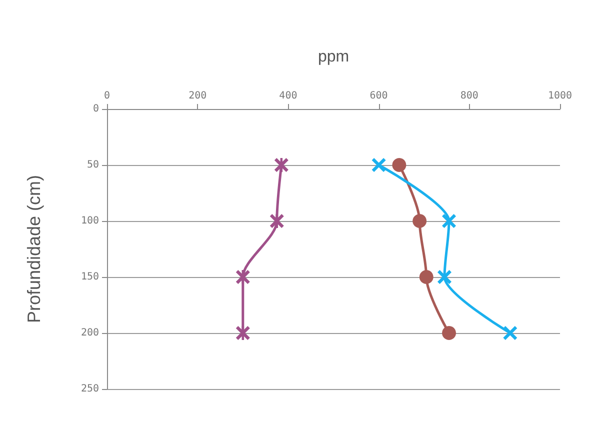 The image size is (592, 421). What do you see at coordinates (89, 221) in the screenshot?
I see `y-tick-label: 100` at bounding box center [89, 221].